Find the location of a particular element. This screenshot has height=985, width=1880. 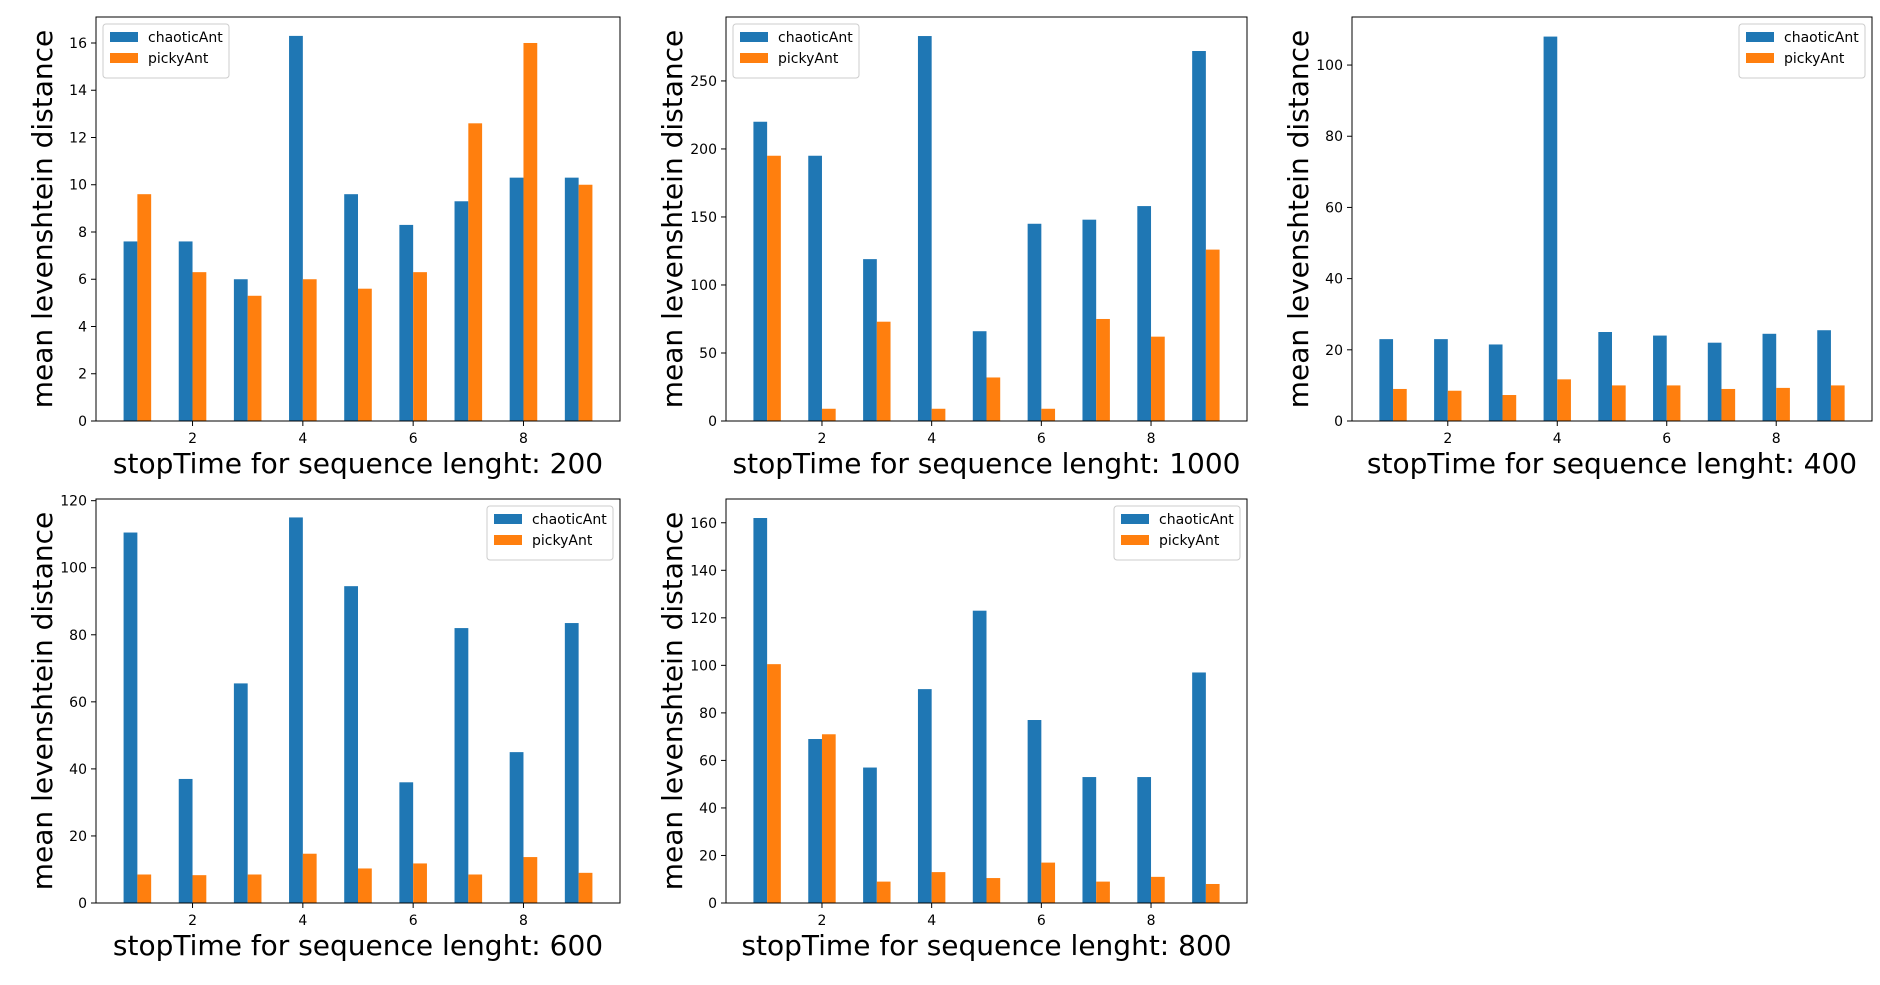

y-tick-label: 4 is located at coordinates (82, 327).